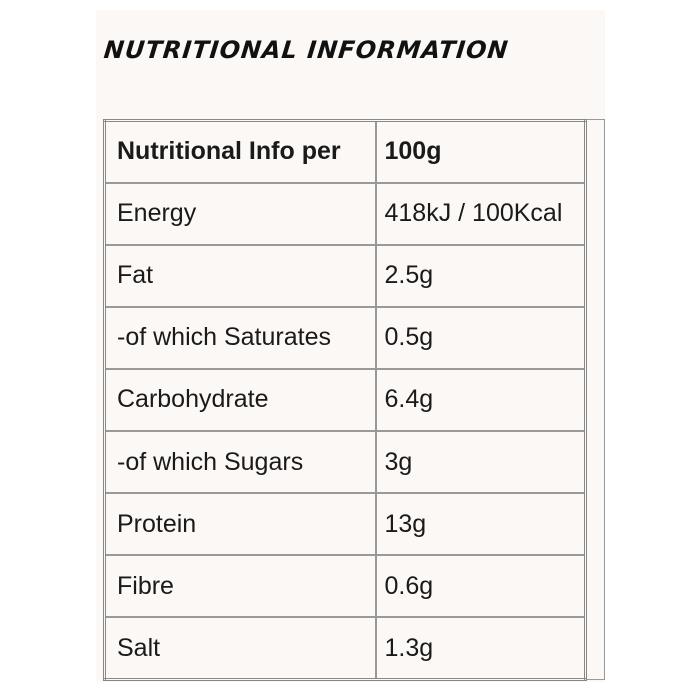 The height and width of the screenshot is (700, 700). What do you see at coordinates (480, 524) in the screenshot?
I see `nutrient-value: 13g` at bounding box center [480, 524].